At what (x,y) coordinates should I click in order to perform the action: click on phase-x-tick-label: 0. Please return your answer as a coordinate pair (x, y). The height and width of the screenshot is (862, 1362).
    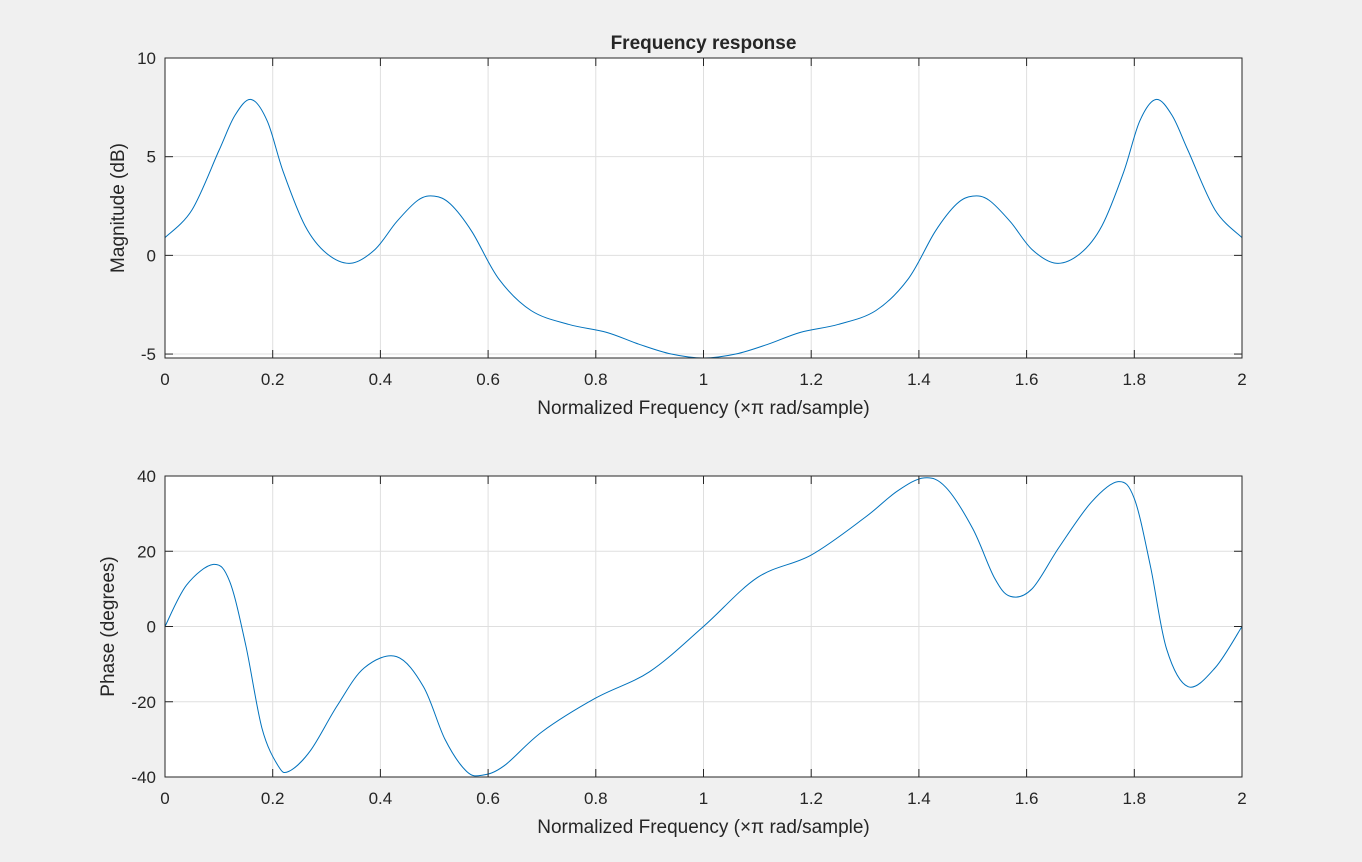
    Looking at the image, I should click on (164, 798).